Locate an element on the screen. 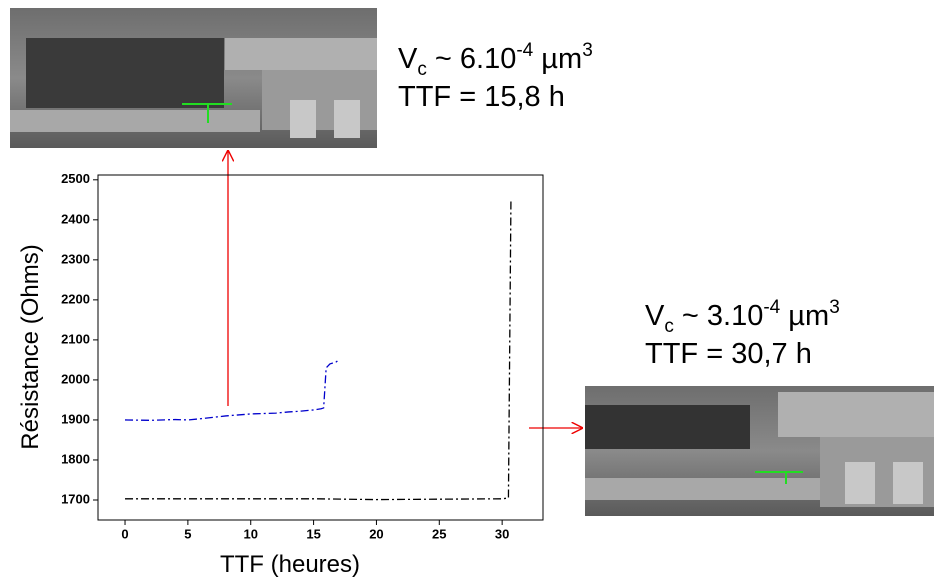 The width and height of the screenshot is (934, 585). x-tick-label: 15 is located at coordinates (313, 533).